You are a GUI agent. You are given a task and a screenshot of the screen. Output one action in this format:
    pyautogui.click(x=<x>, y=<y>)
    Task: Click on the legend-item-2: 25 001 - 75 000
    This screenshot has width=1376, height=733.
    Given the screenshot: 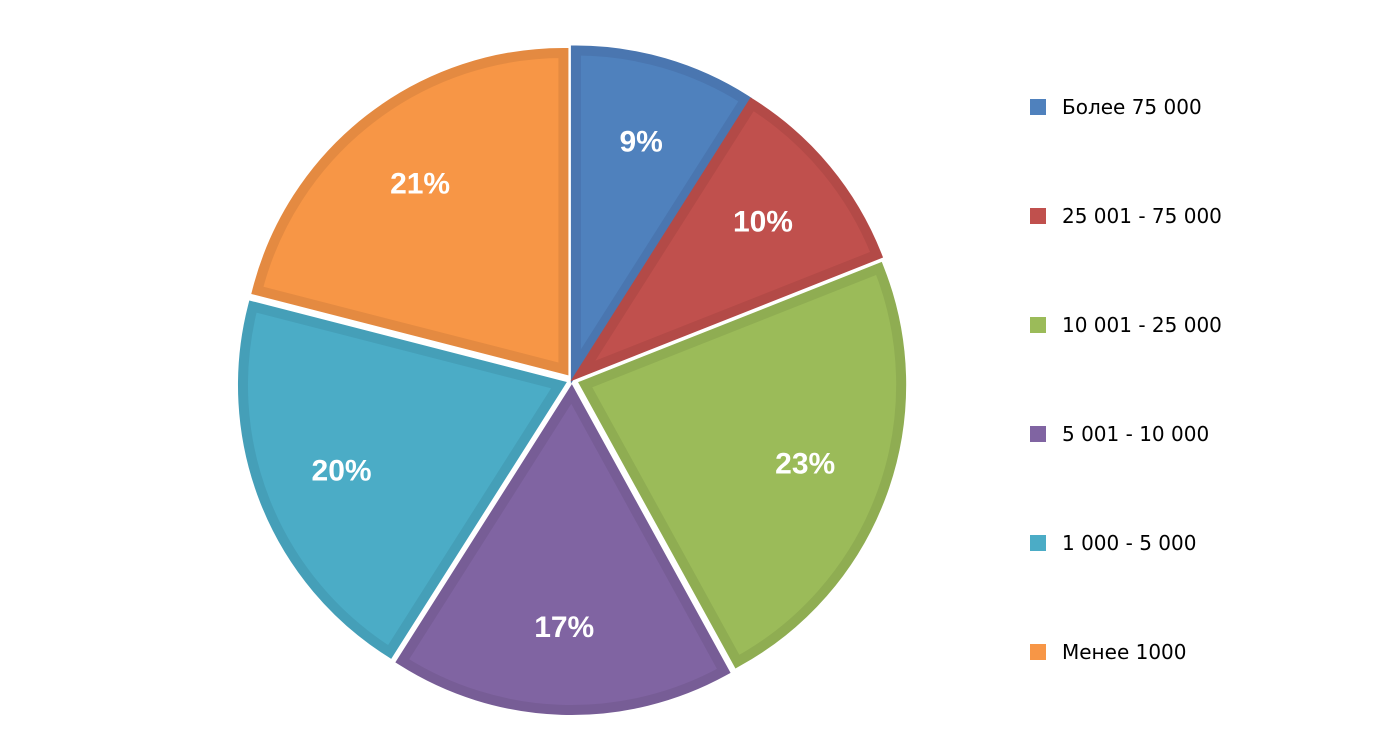 What is the action you would take?
    pyautogui.click(x=1126, y=216)
    